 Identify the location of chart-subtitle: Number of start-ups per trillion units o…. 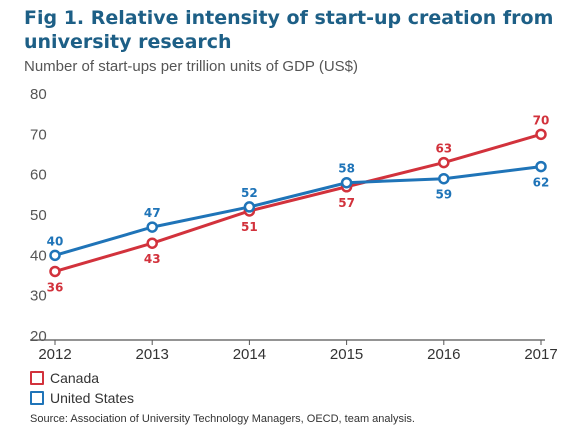
(191, 66).